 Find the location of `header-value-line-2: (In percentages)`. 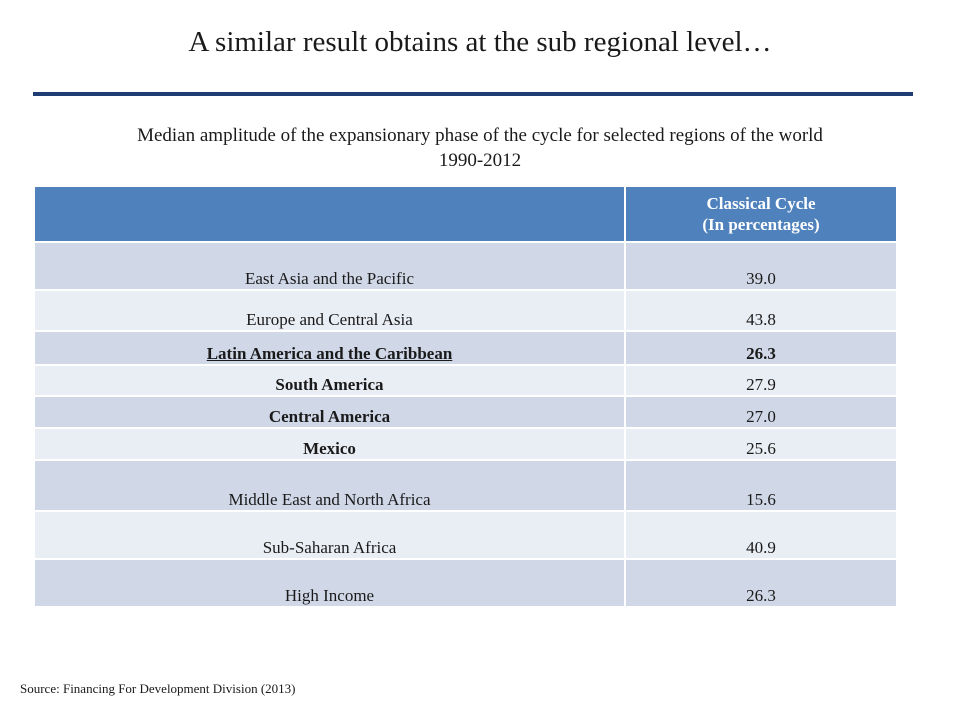

header-value-line-2: (In percentages) is located at coordinates (761, 224).